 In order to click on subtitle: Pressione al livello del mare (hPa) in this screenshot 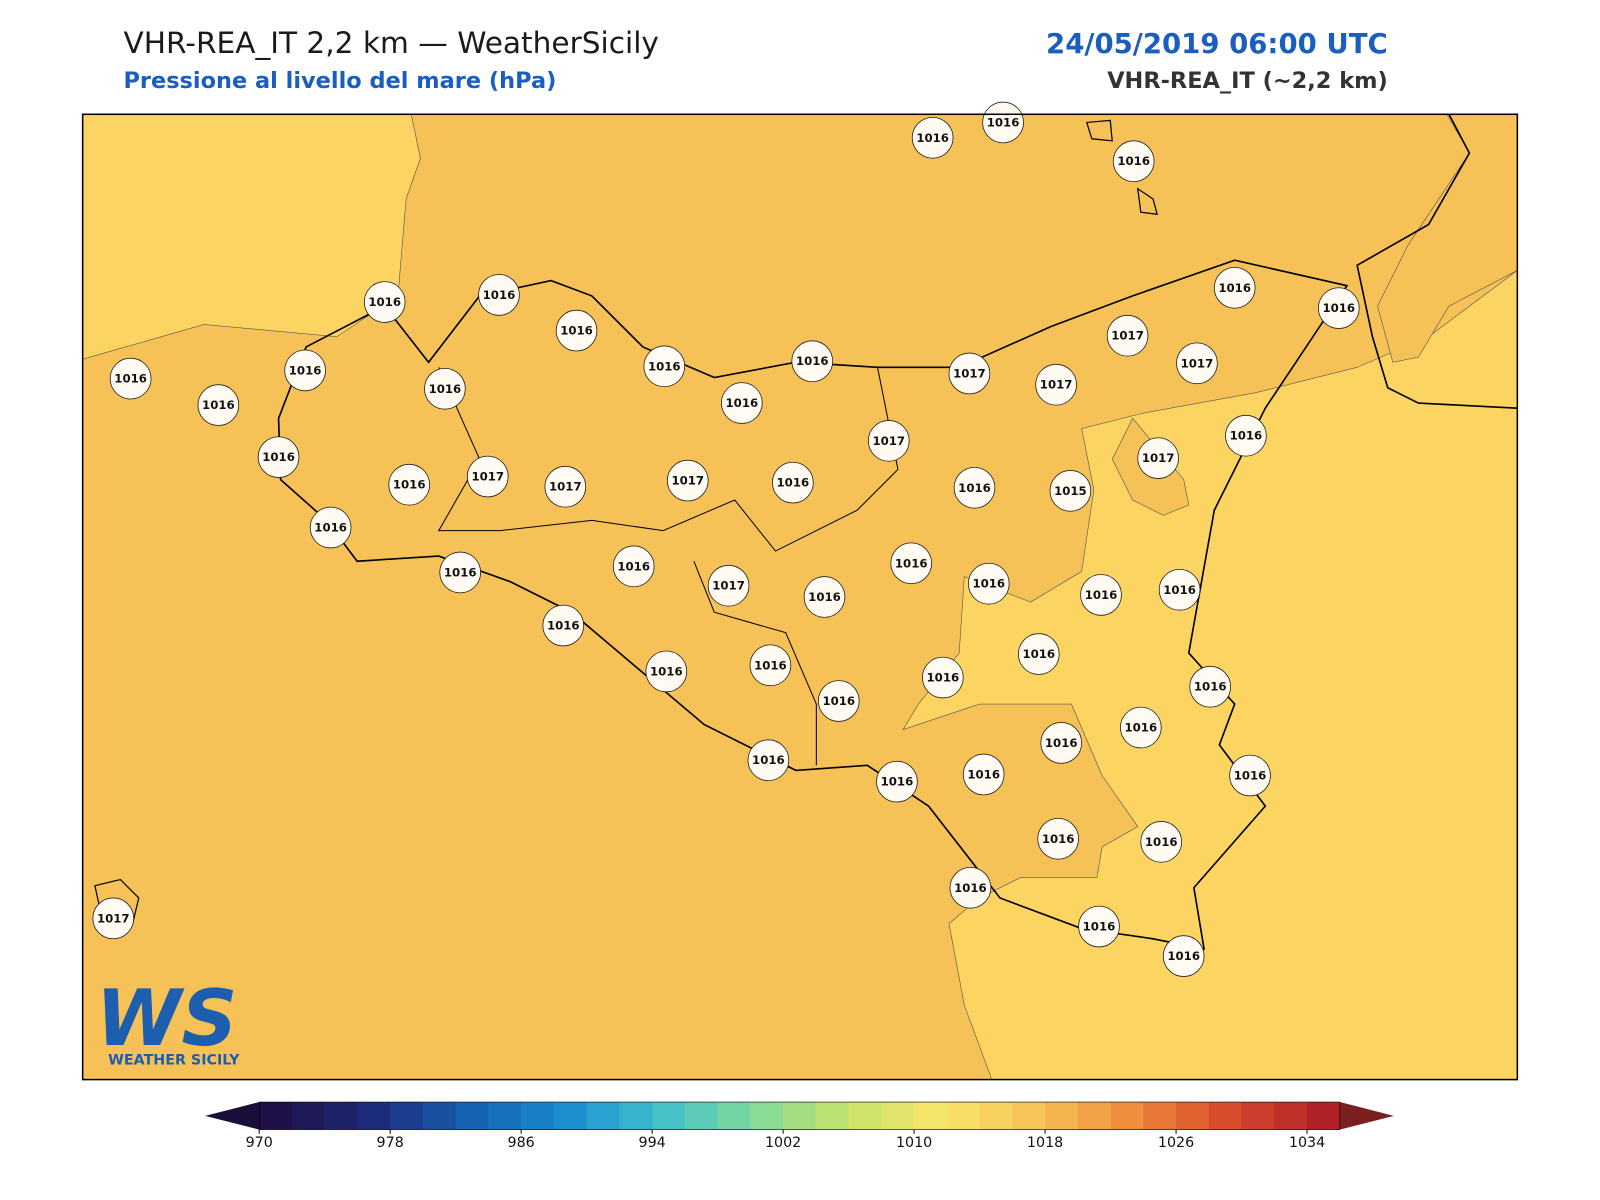, I will do `click(339, 81)`.